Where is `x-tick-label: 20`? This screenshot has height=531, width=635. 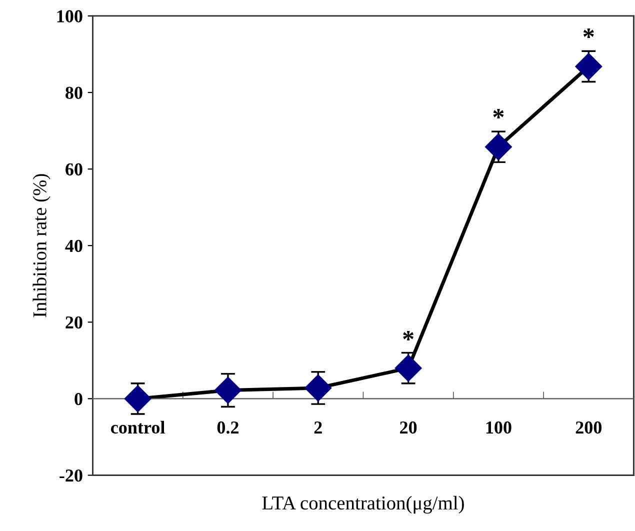 x-tick-label: 20 is located at coordinates (408, 427).